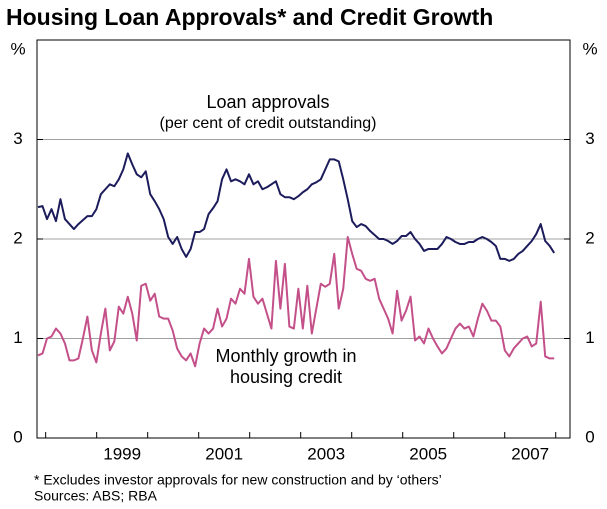  I want to click on x-tick-label: 1999, so click(122, 453).